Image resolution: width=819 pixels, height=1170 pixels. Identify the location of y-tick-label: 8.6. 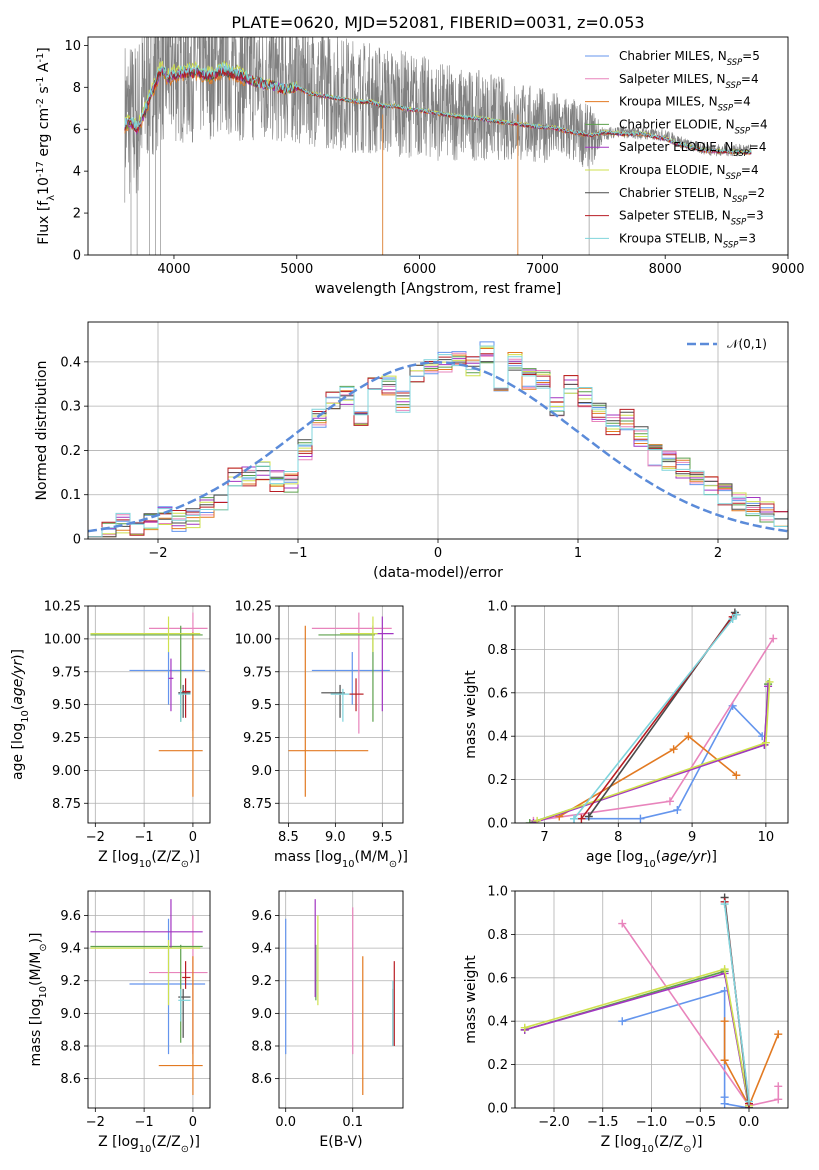
(70, 1079).